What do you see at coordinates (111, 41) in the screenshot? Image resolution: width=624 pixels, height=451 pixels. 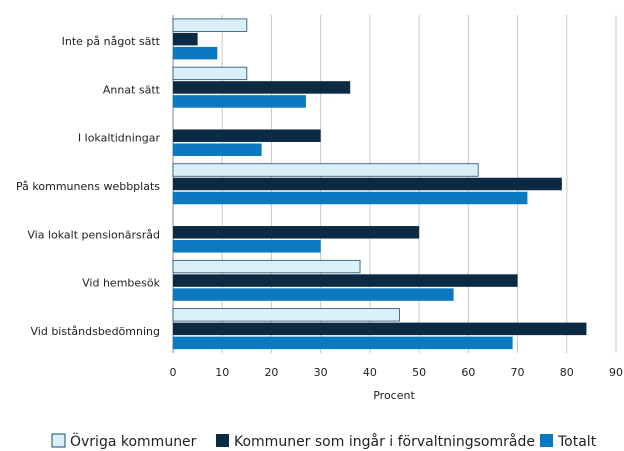 I see `y-tick-label: Inte på något sätt` at bounding box center [111, 41].